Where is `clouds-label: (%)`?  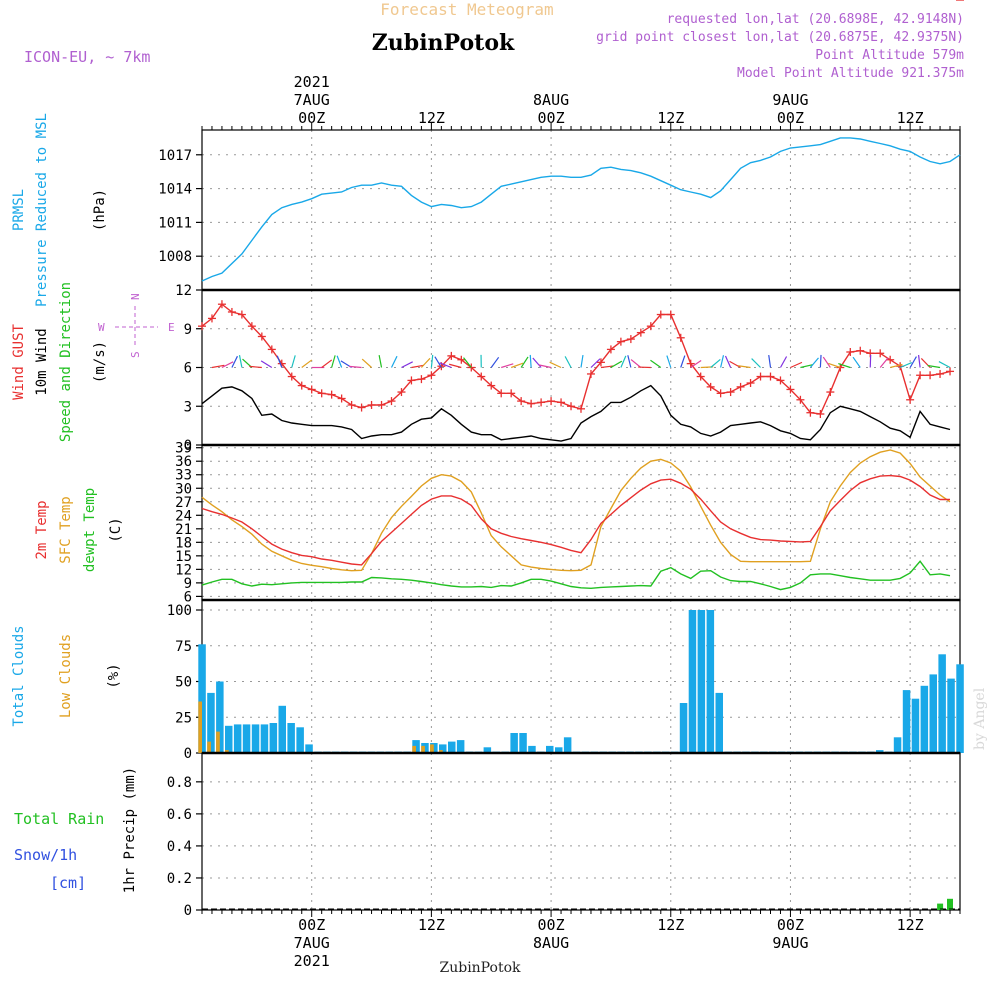
clouds-label: (%) is located at coordinates (114, 675).